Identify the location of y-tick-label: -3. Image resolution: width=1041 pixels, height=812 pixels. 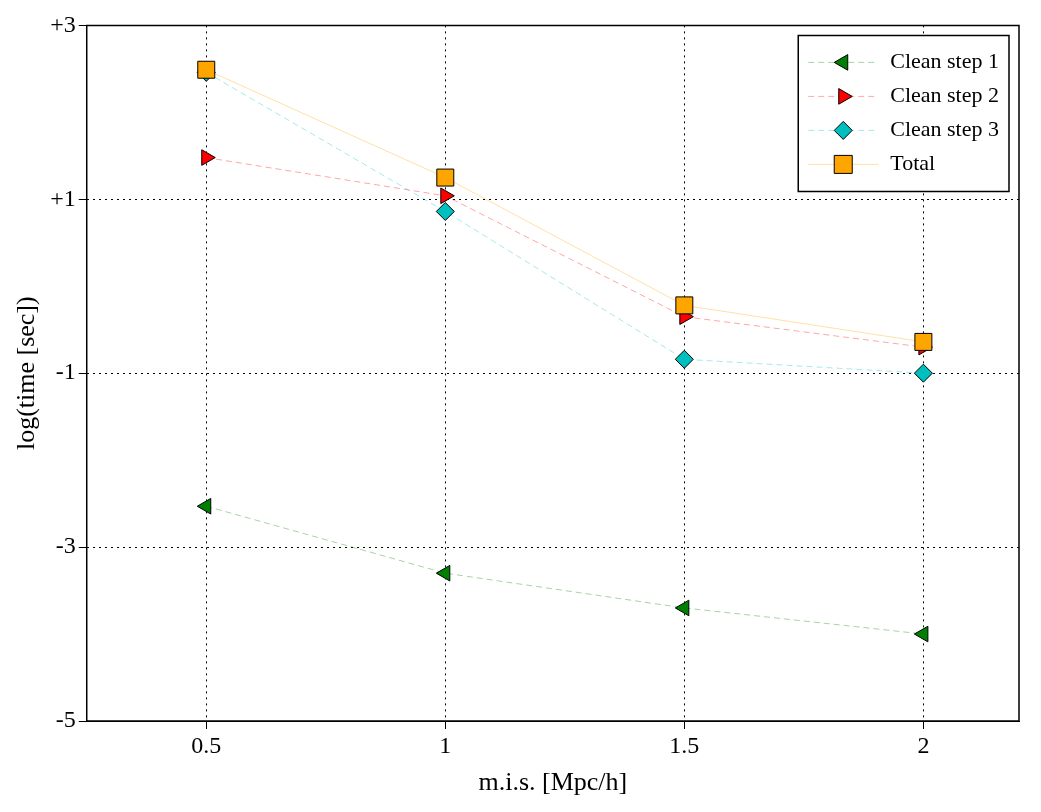
(65, 545).